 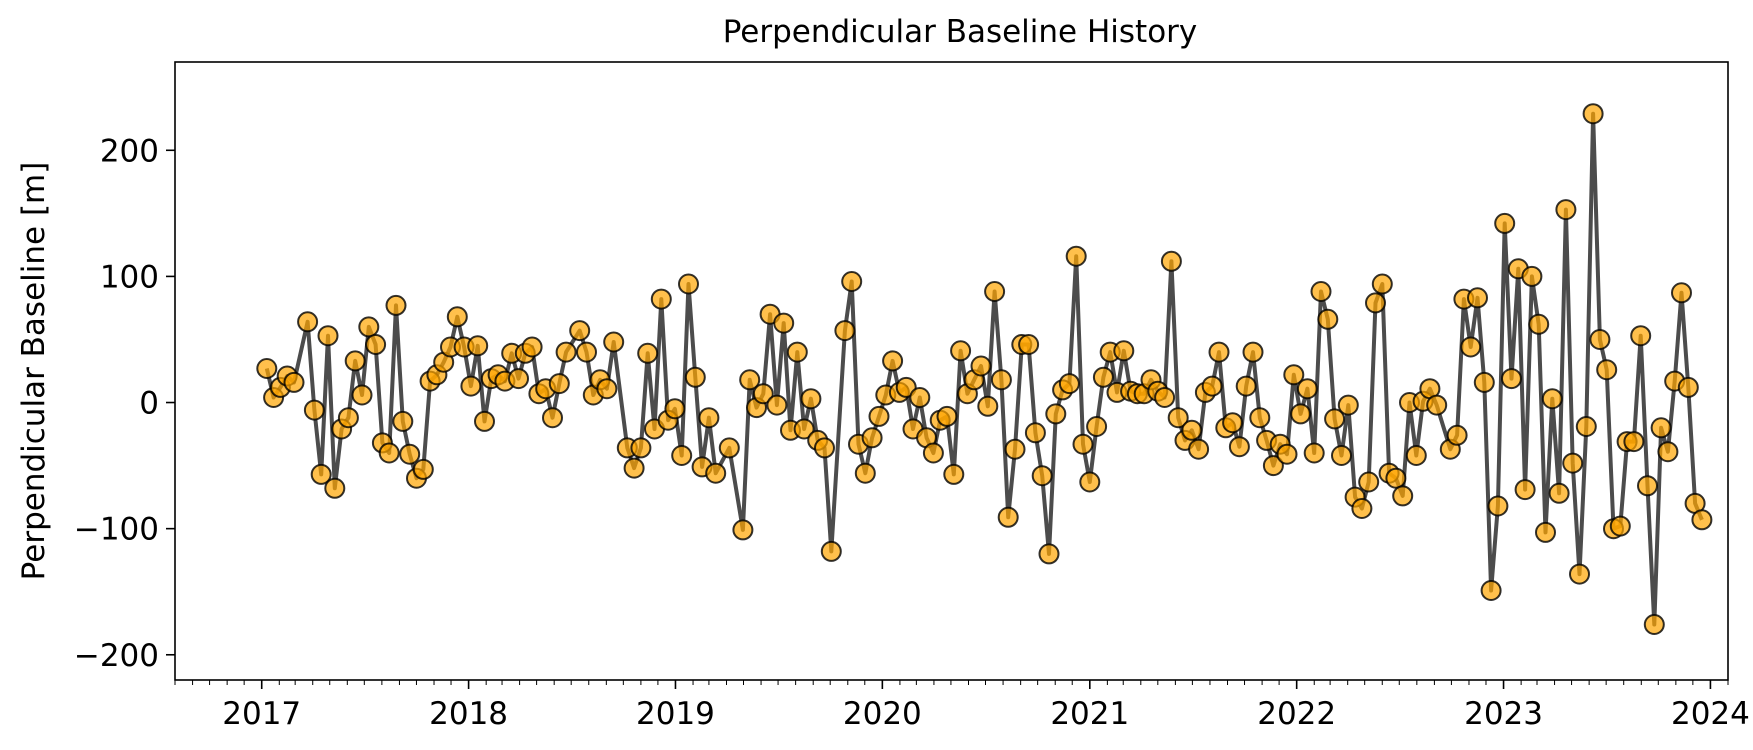 I want to click on x-tick-label: 2022, so click(x=1296, y=714).